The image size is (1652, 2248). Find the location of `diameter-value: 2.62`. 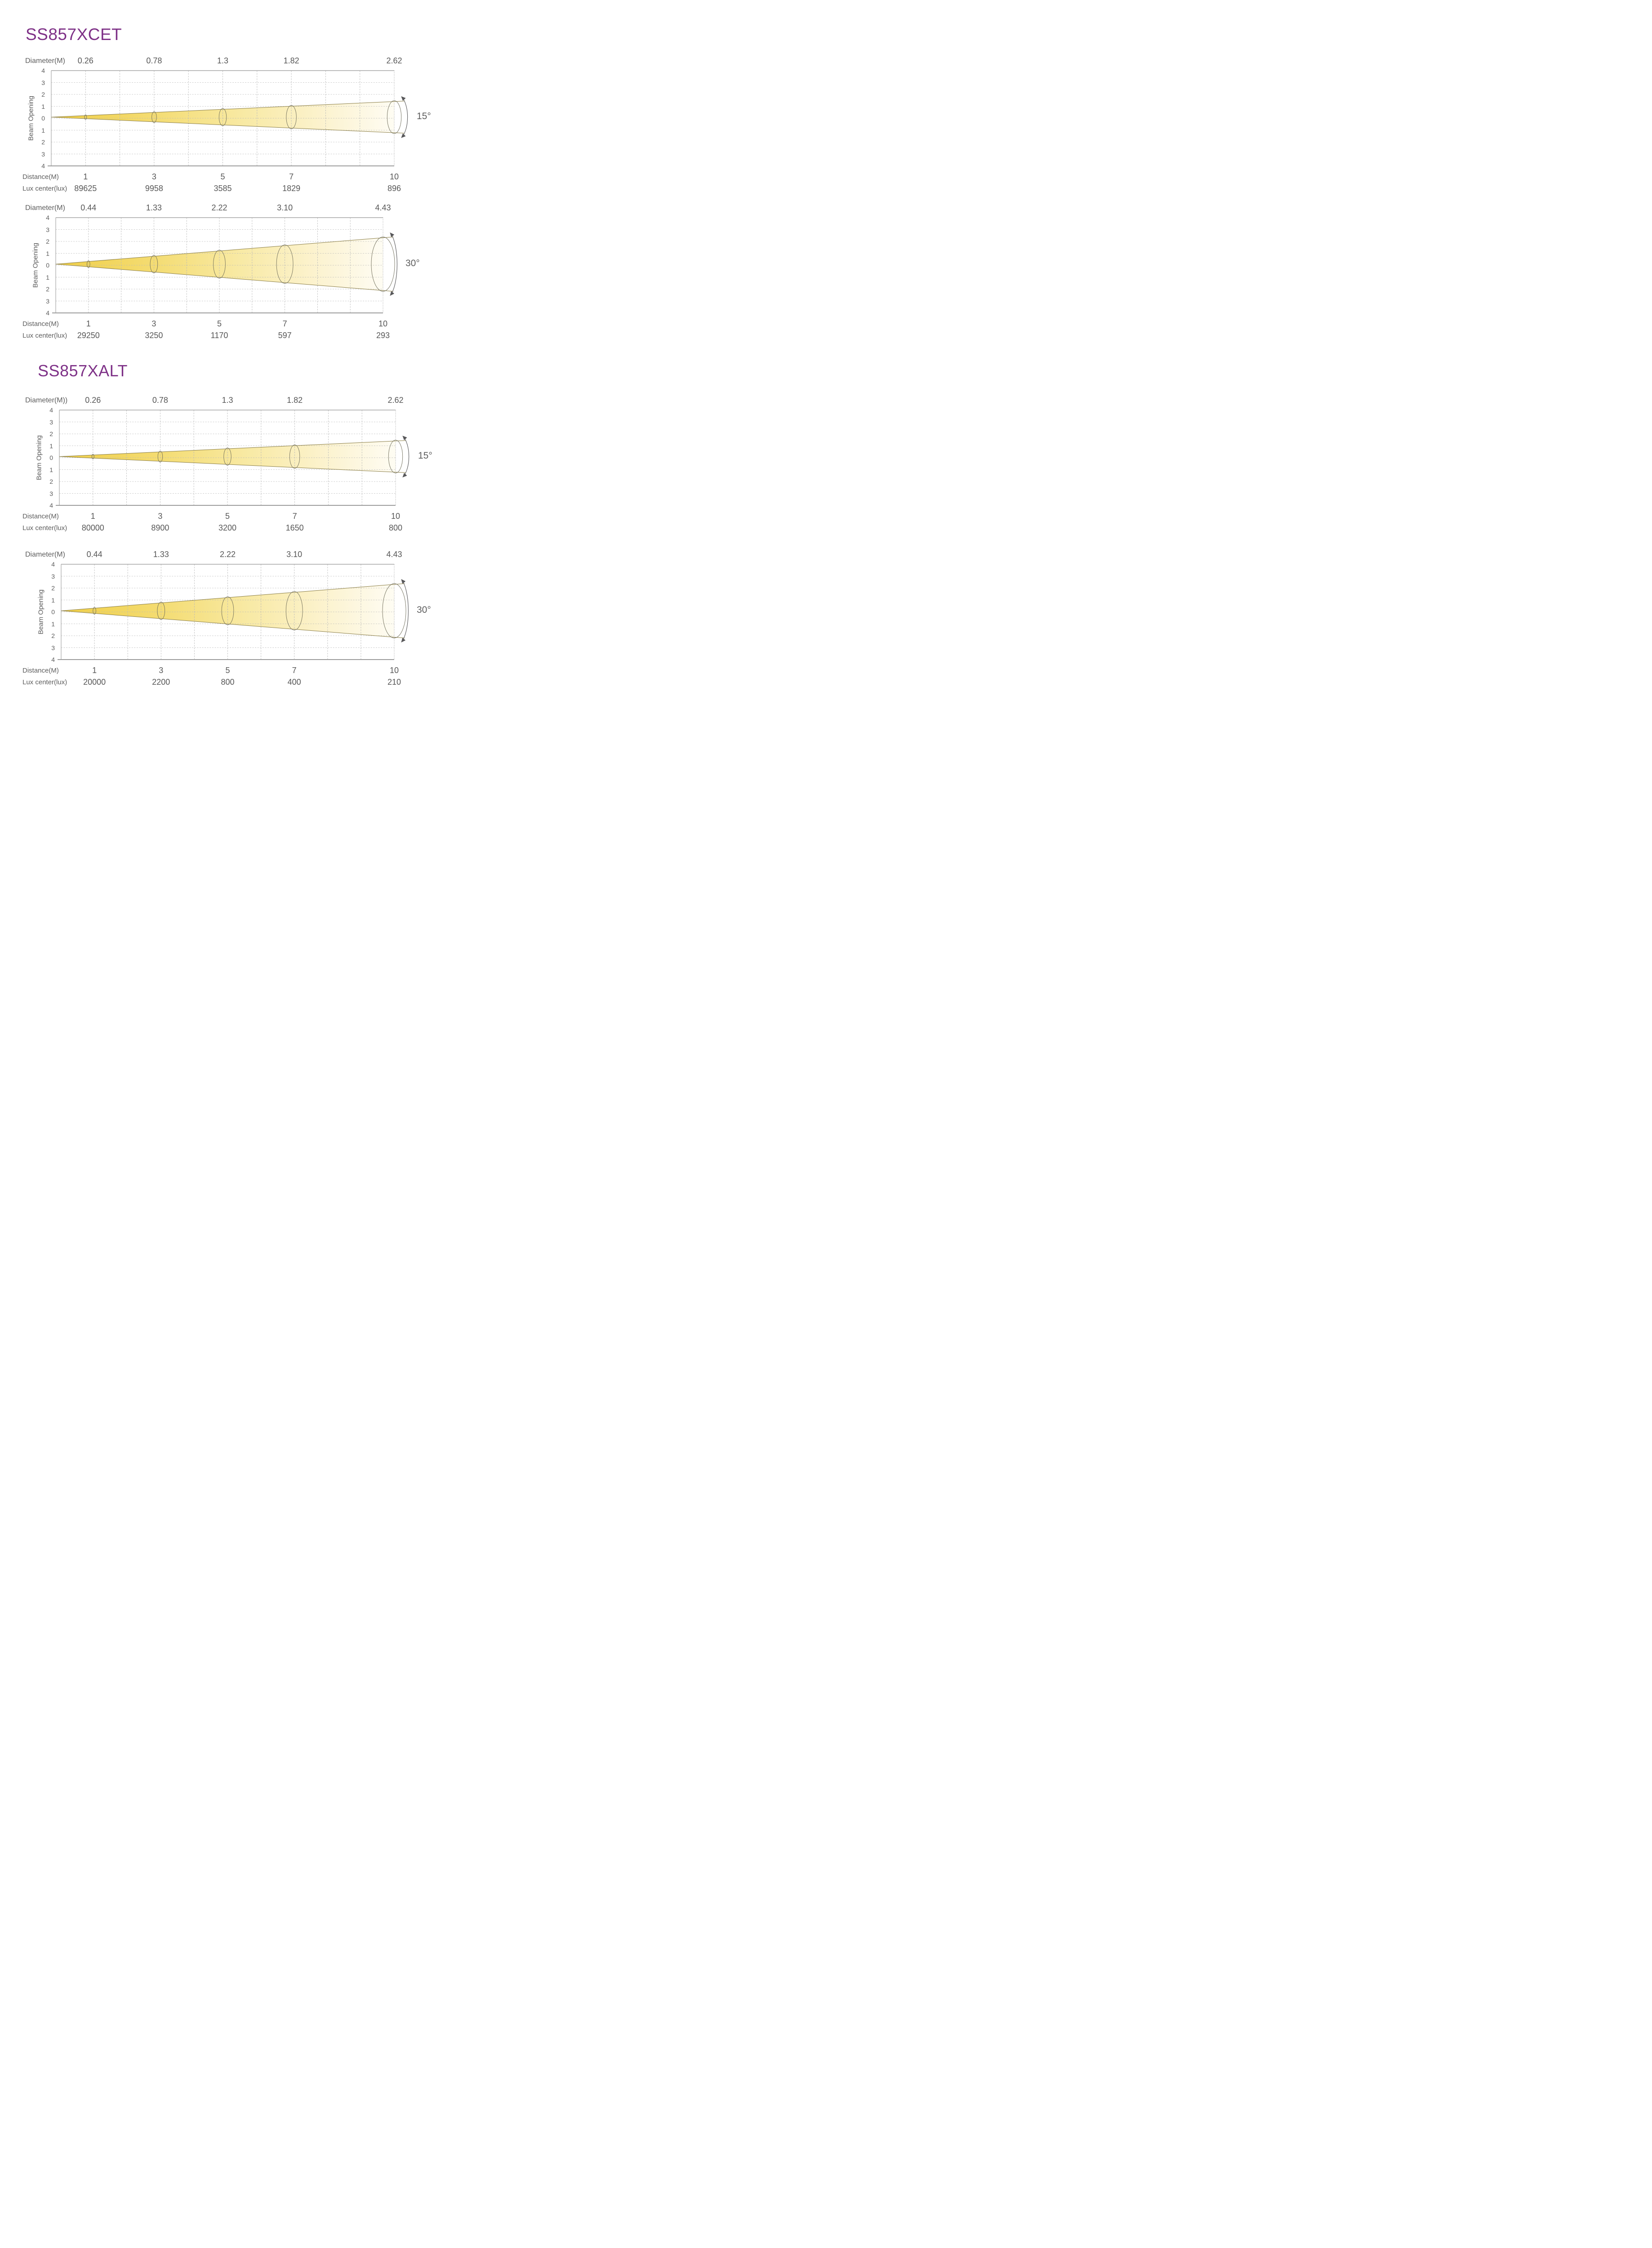

diameter-value: 2.62 is located at coordinates (394, 61).